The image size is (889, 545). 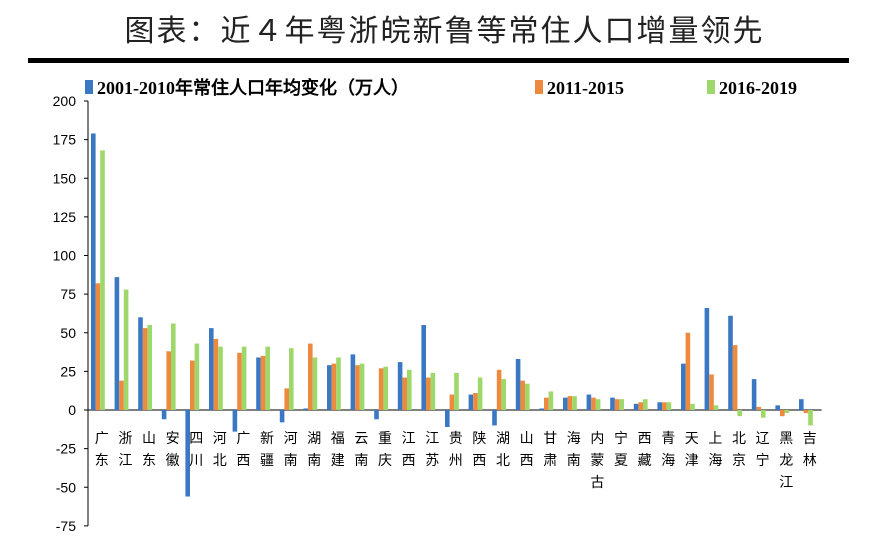 I want to click on x-tick-label: 云, so click(x=361, y=439).